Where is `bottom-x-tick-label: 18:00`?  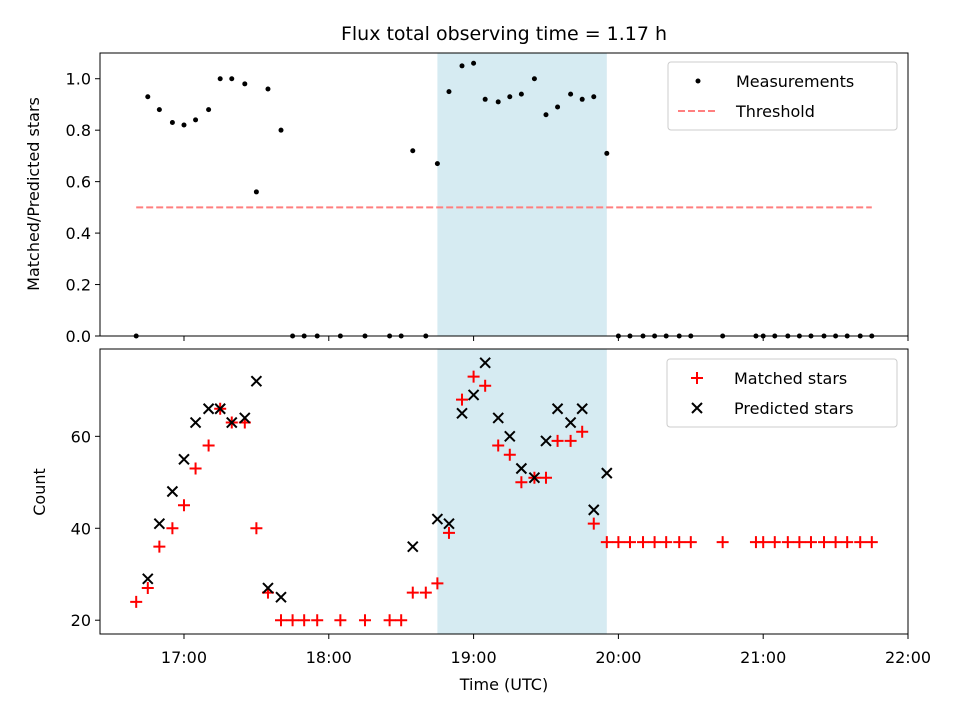
bottom-x-tick-label: 18:00 is located at coordinates (329, 657).